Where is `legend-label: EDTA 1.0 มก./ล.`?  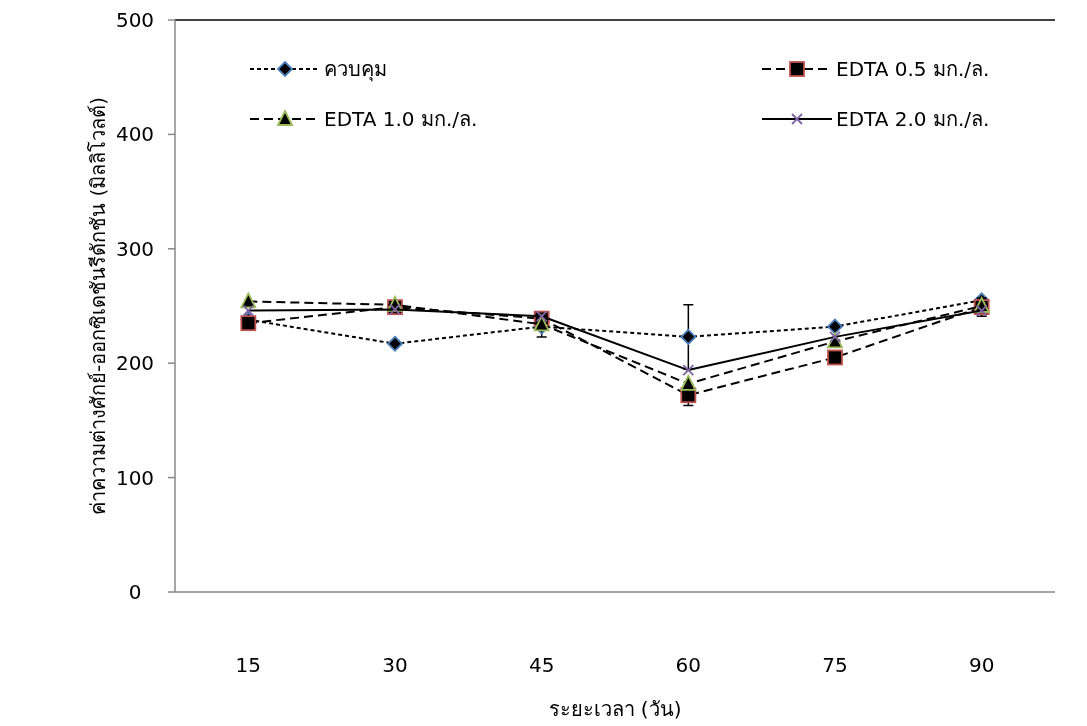
legend-label: EDTA 1.0 มก./ล. is located at coordinates (401, 119).